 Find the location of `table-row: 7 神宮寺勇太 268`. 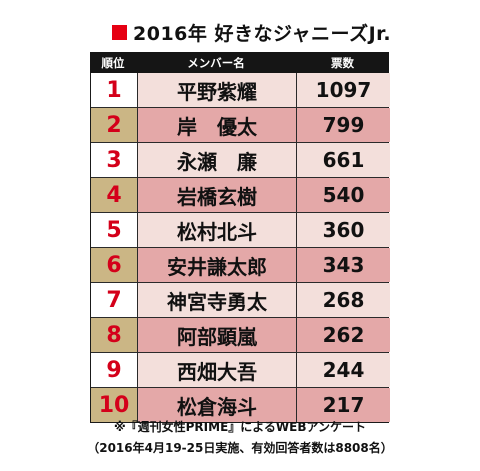

table-row: 7 神宮寺勇太 268 is located at coordinates (240, 299).